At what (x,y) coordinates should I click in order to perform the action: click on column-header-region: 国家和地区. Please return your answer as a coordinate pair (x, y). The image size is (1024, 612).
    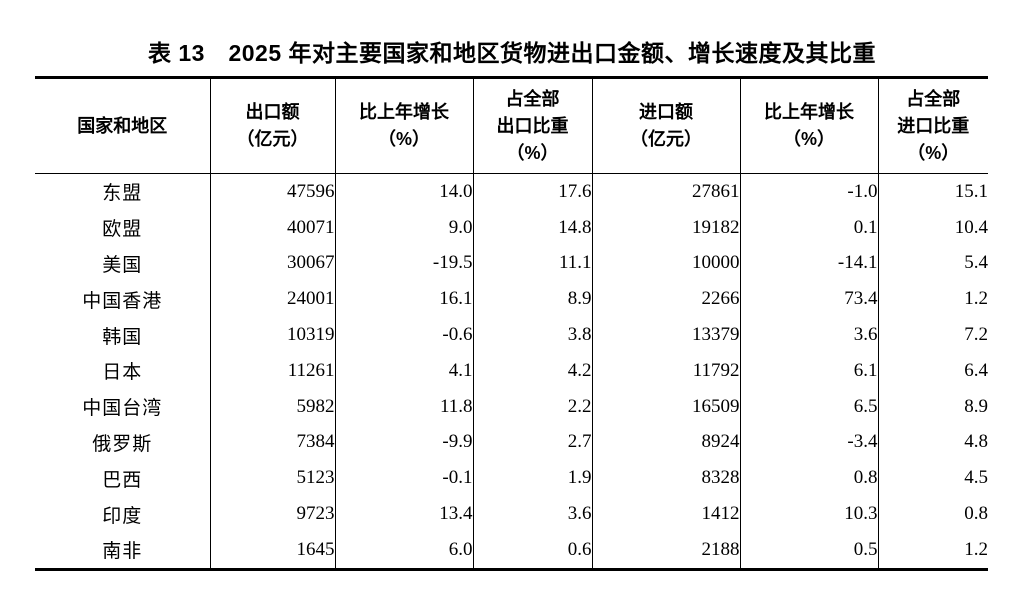
    Looking at the image, I should click on (122, 125).